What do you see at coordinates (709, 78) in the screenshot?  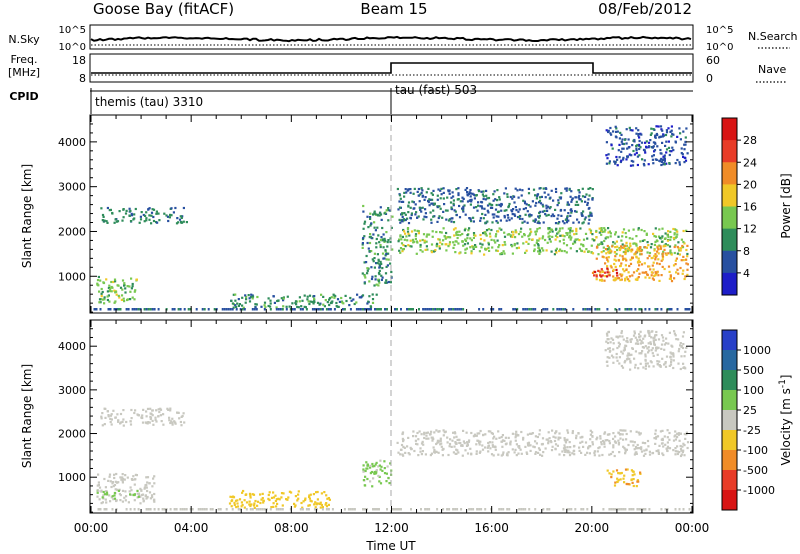 I see `freq-right-tick-bottom: 0` at bounding box center [709, 78].